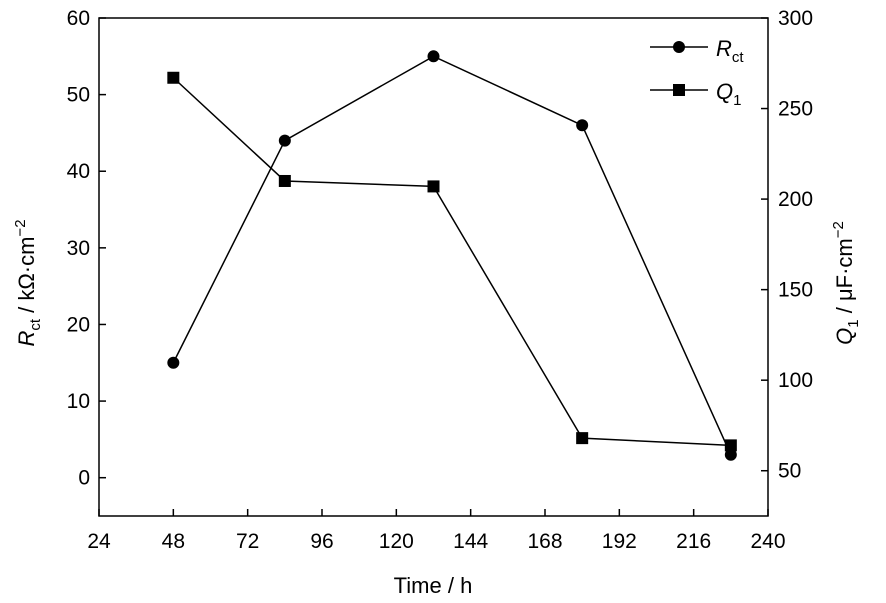  I want to click on right-y-tick-label: 150, so click(795, 290).